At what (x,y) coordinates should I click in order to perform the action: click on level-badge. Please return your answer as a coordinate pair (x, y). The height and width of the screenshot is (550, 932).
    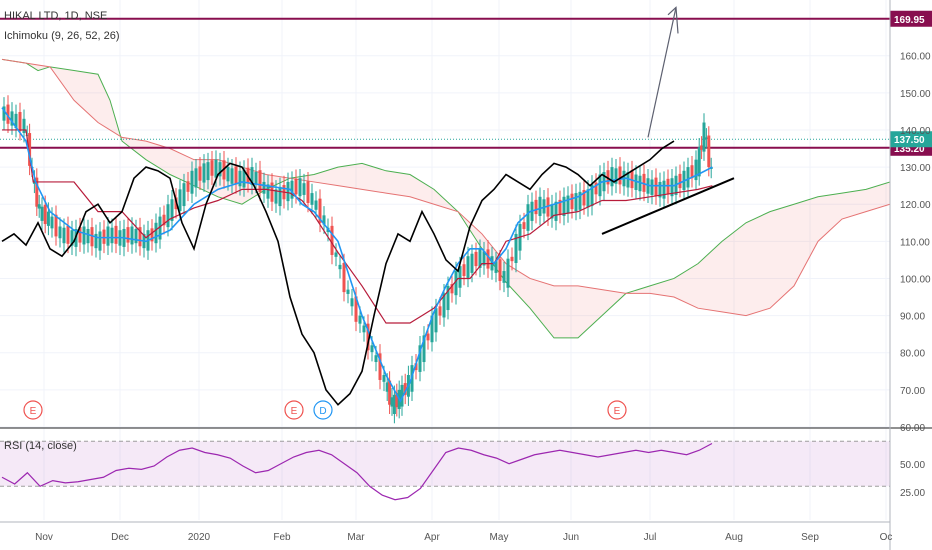
    Looking at the image, I should click on (911, 18).